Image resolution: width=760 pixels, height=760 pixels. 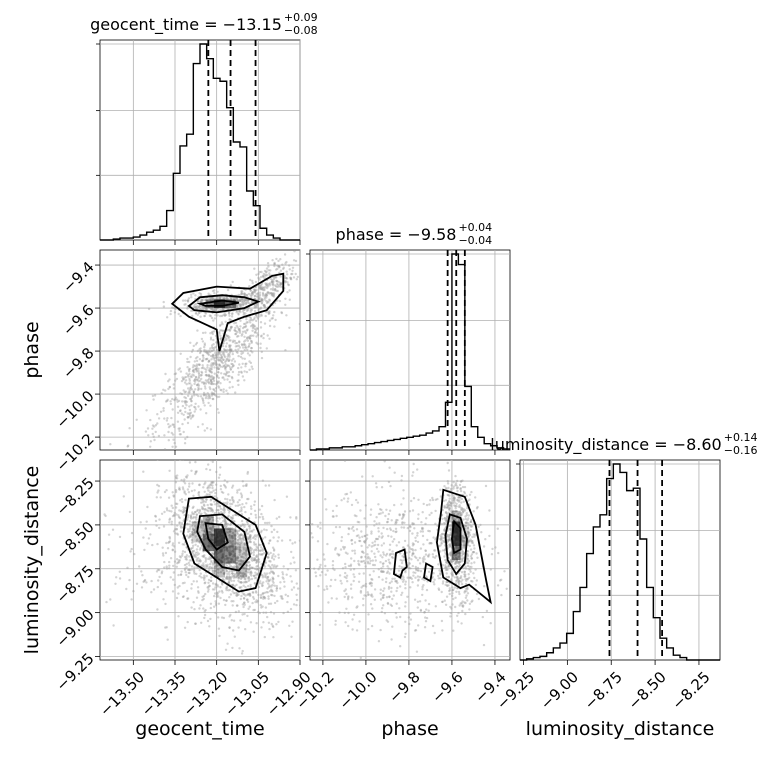 I want to click on title-phase: phase = −9.58 +0.04−0.04, so click(x=414, y=234).